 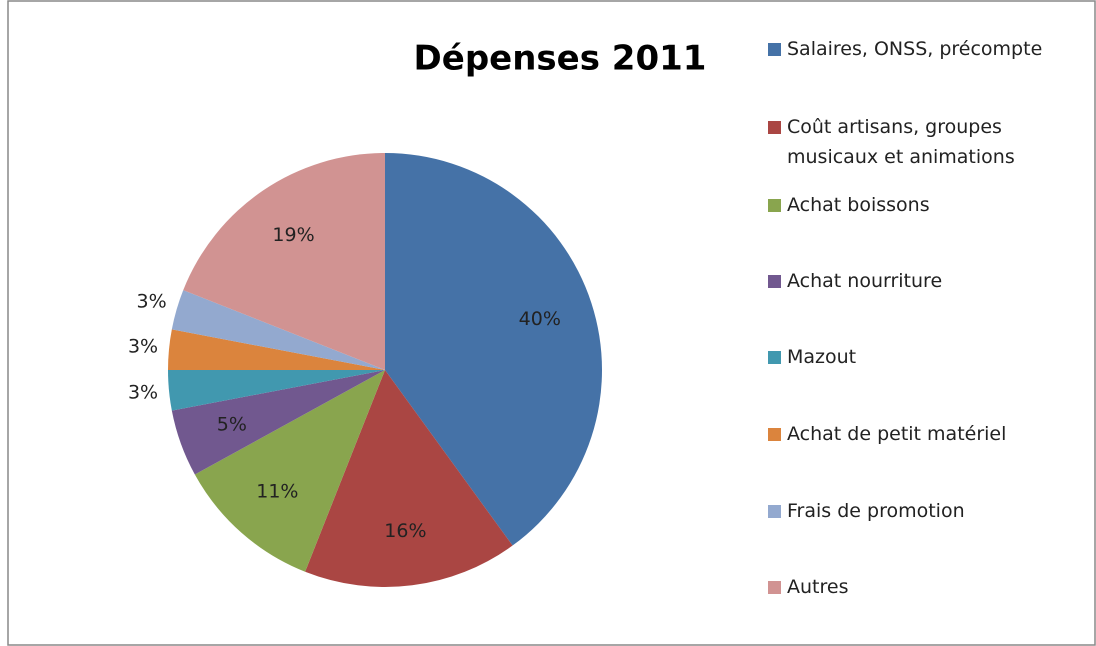 What do you see at coordinates (858, 205) in the screenshot?
I see `legend-label: Achat boissons` at bounding box center [858, 205].